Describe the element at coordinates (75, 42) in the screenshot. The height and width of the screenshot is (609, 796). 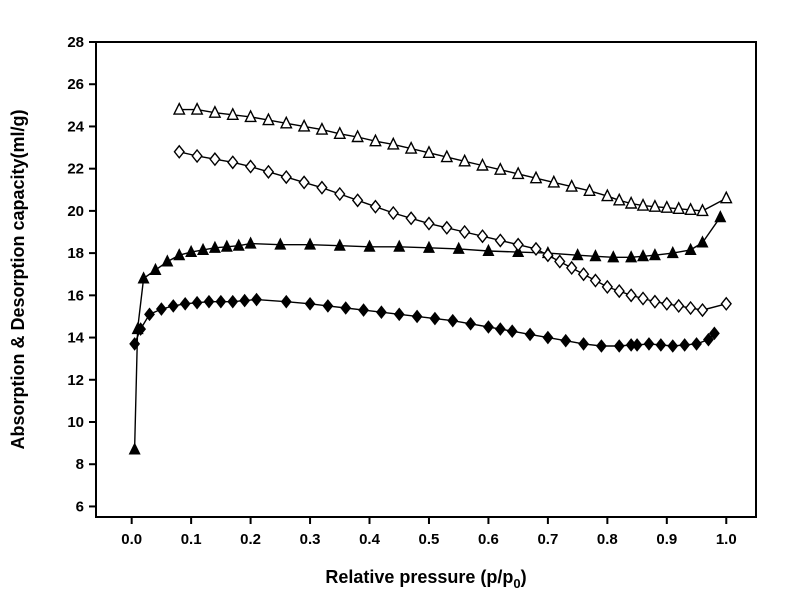
I see `y-tick-label: 28` at that location.